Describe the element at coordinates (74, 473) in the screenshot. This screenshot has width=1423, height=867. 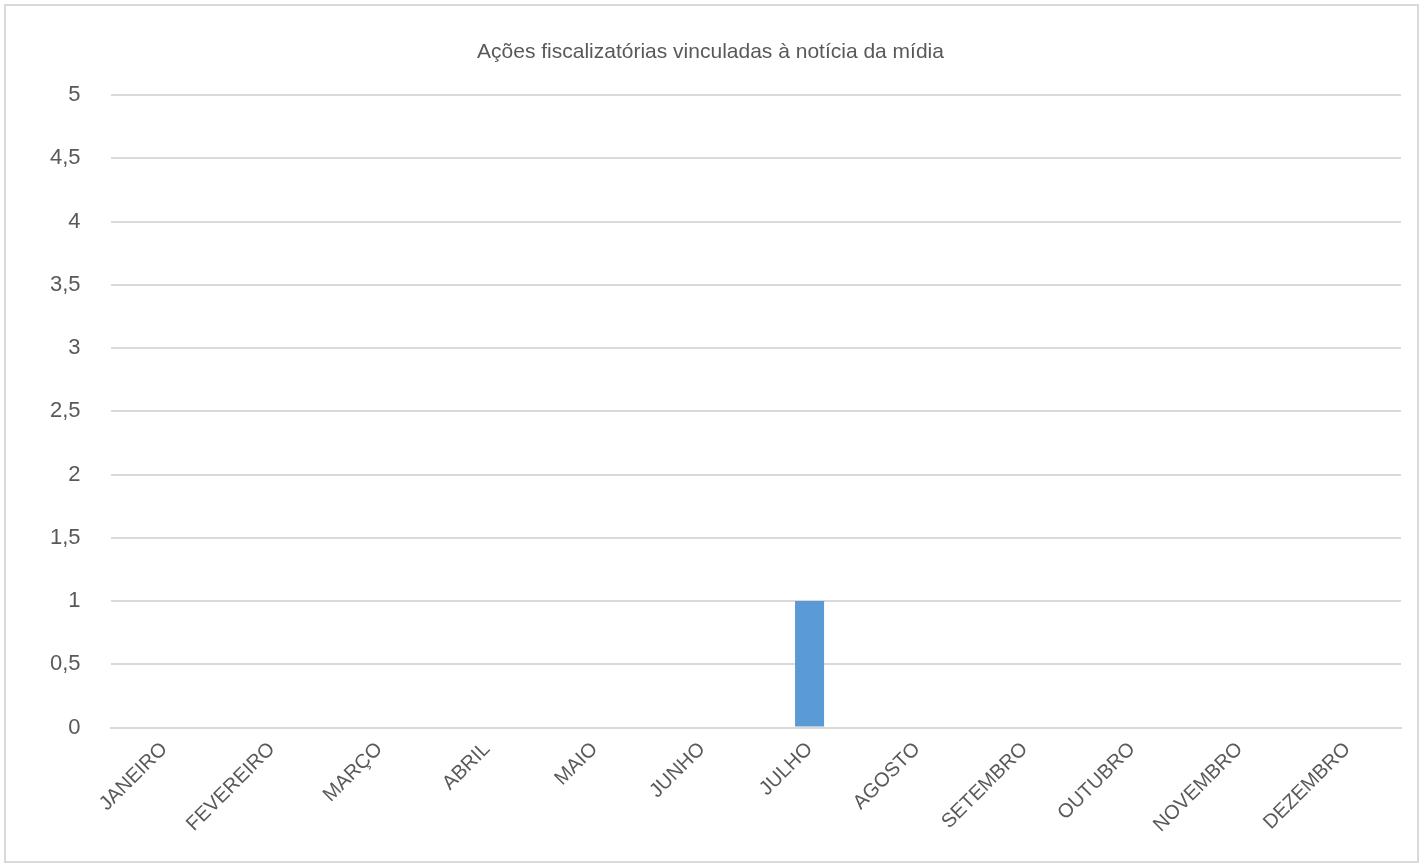
I see `y-tick-label: 2` at that location.